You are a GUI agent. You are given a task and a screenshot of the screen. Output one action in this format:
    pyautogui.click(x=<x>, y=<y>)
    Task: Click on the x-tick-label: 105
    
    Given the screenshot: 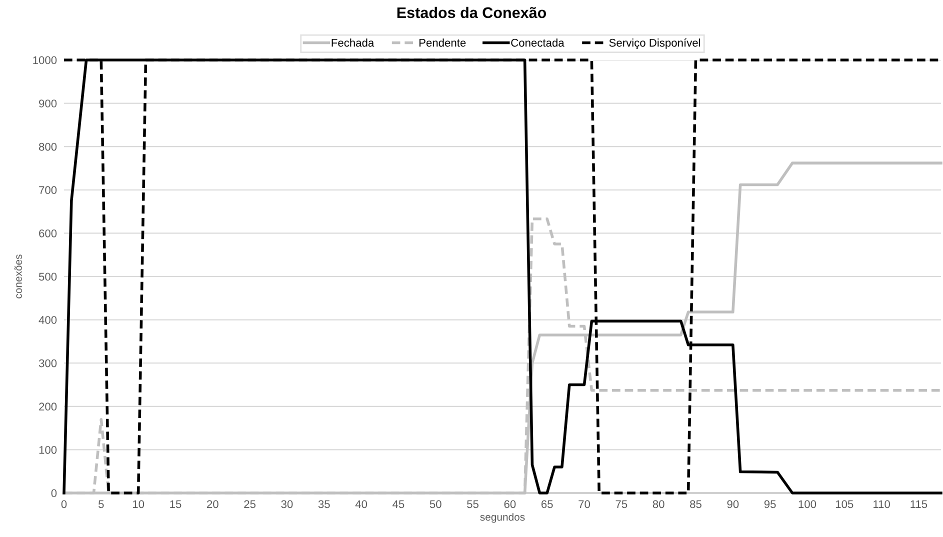 What is the action you would take?
    pyautogui.click(x=845, y=504)
    